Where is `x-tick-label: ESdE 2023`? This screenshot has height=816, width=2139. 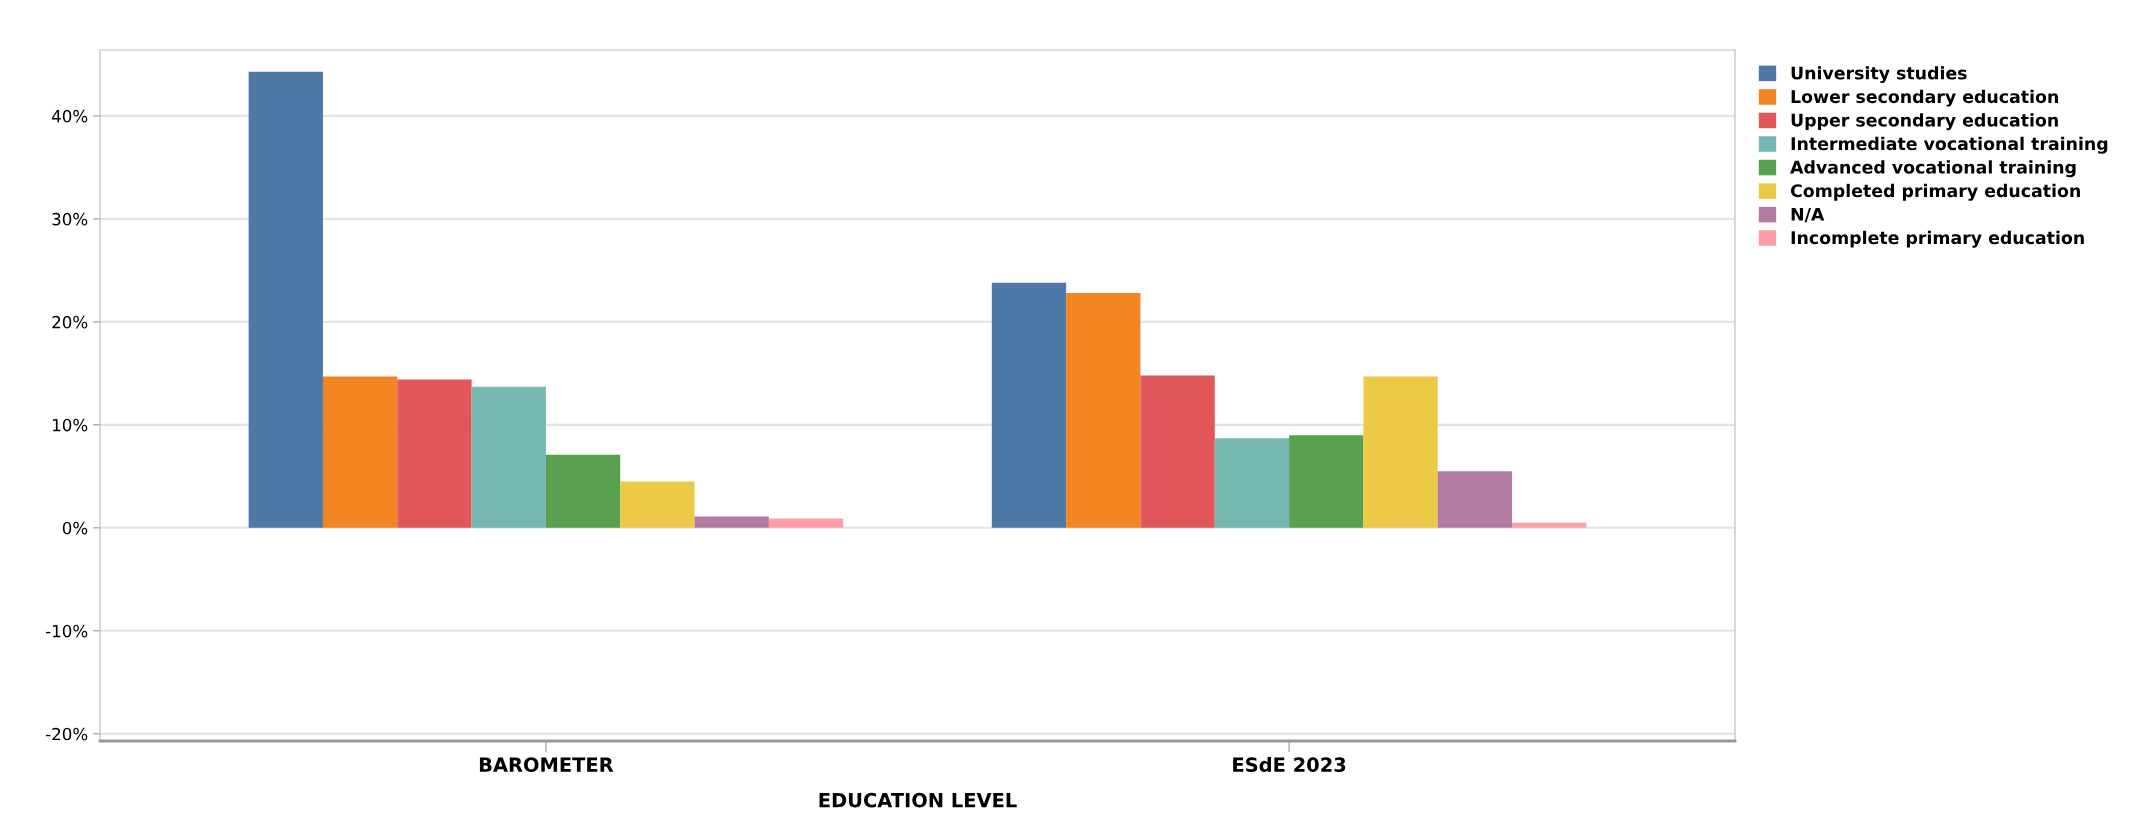 x-tick-label: ESdE 2023 is located at coordinates (1289, 764).